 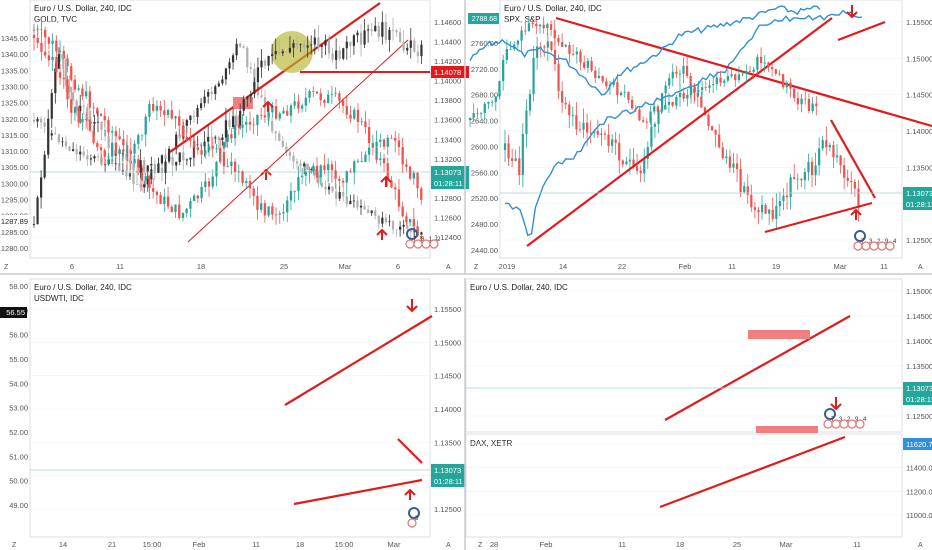 What do you see at coordinates (412, 523) in the screenshot?
I see `events-p3-flag-icon` at bounding box center [412, 523].